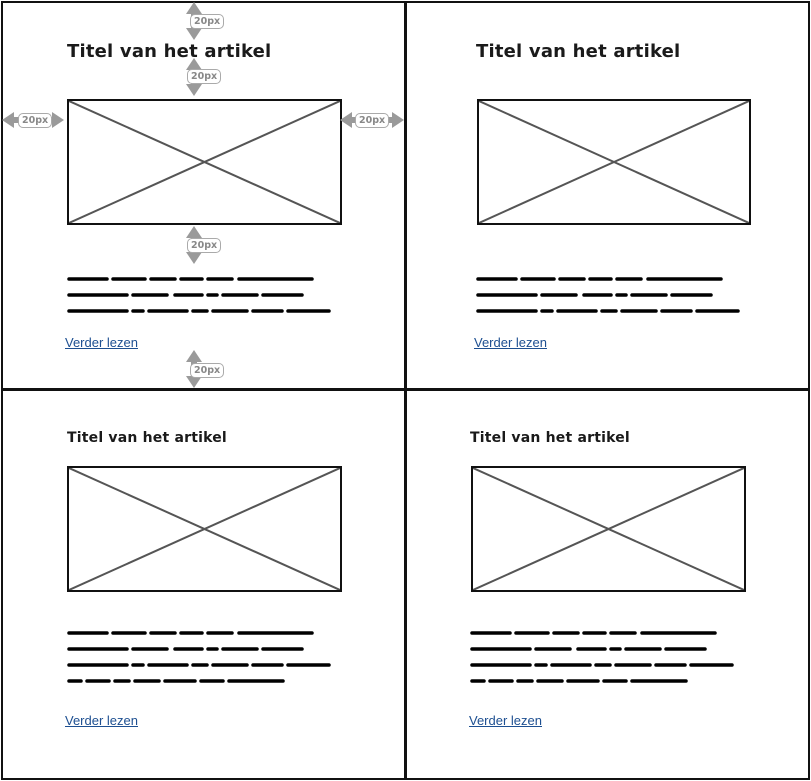 The width and height of the screenshot is (811, 781). I want to click on spacing-label-image-gap: 20px, so click(204, 245).